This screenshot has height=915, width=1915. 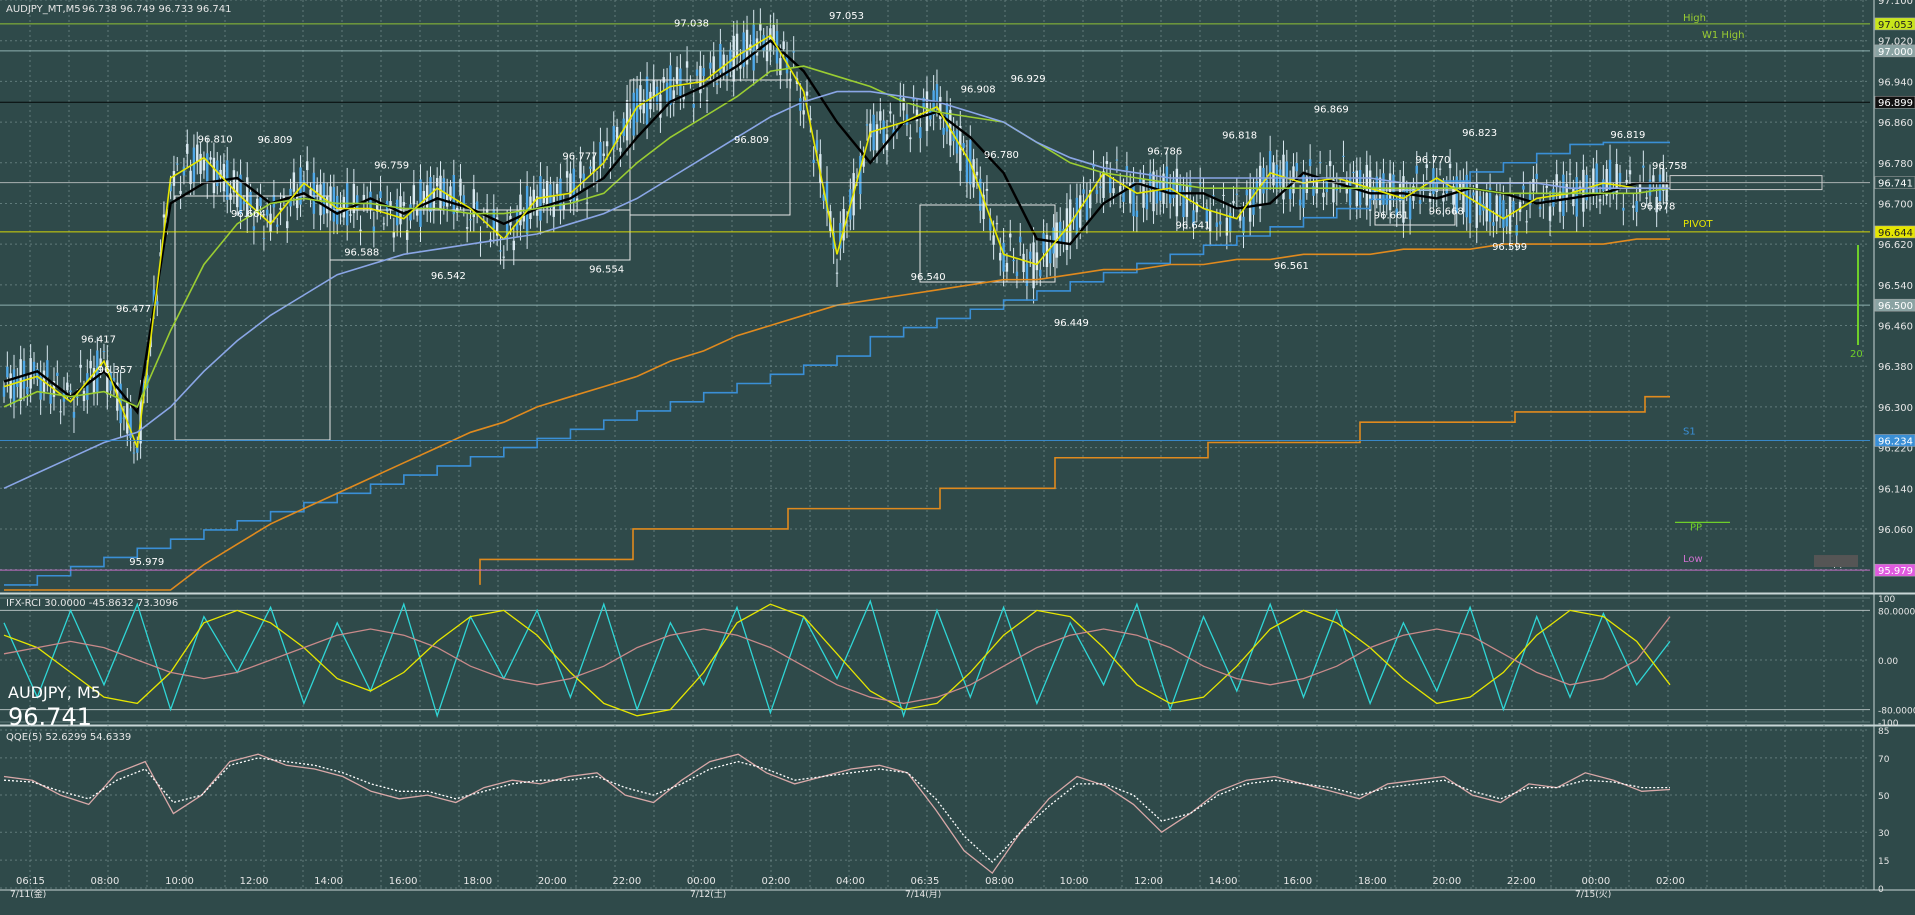 I want to click on x-tick-label: 16:00, so click(x=1297, y=881).